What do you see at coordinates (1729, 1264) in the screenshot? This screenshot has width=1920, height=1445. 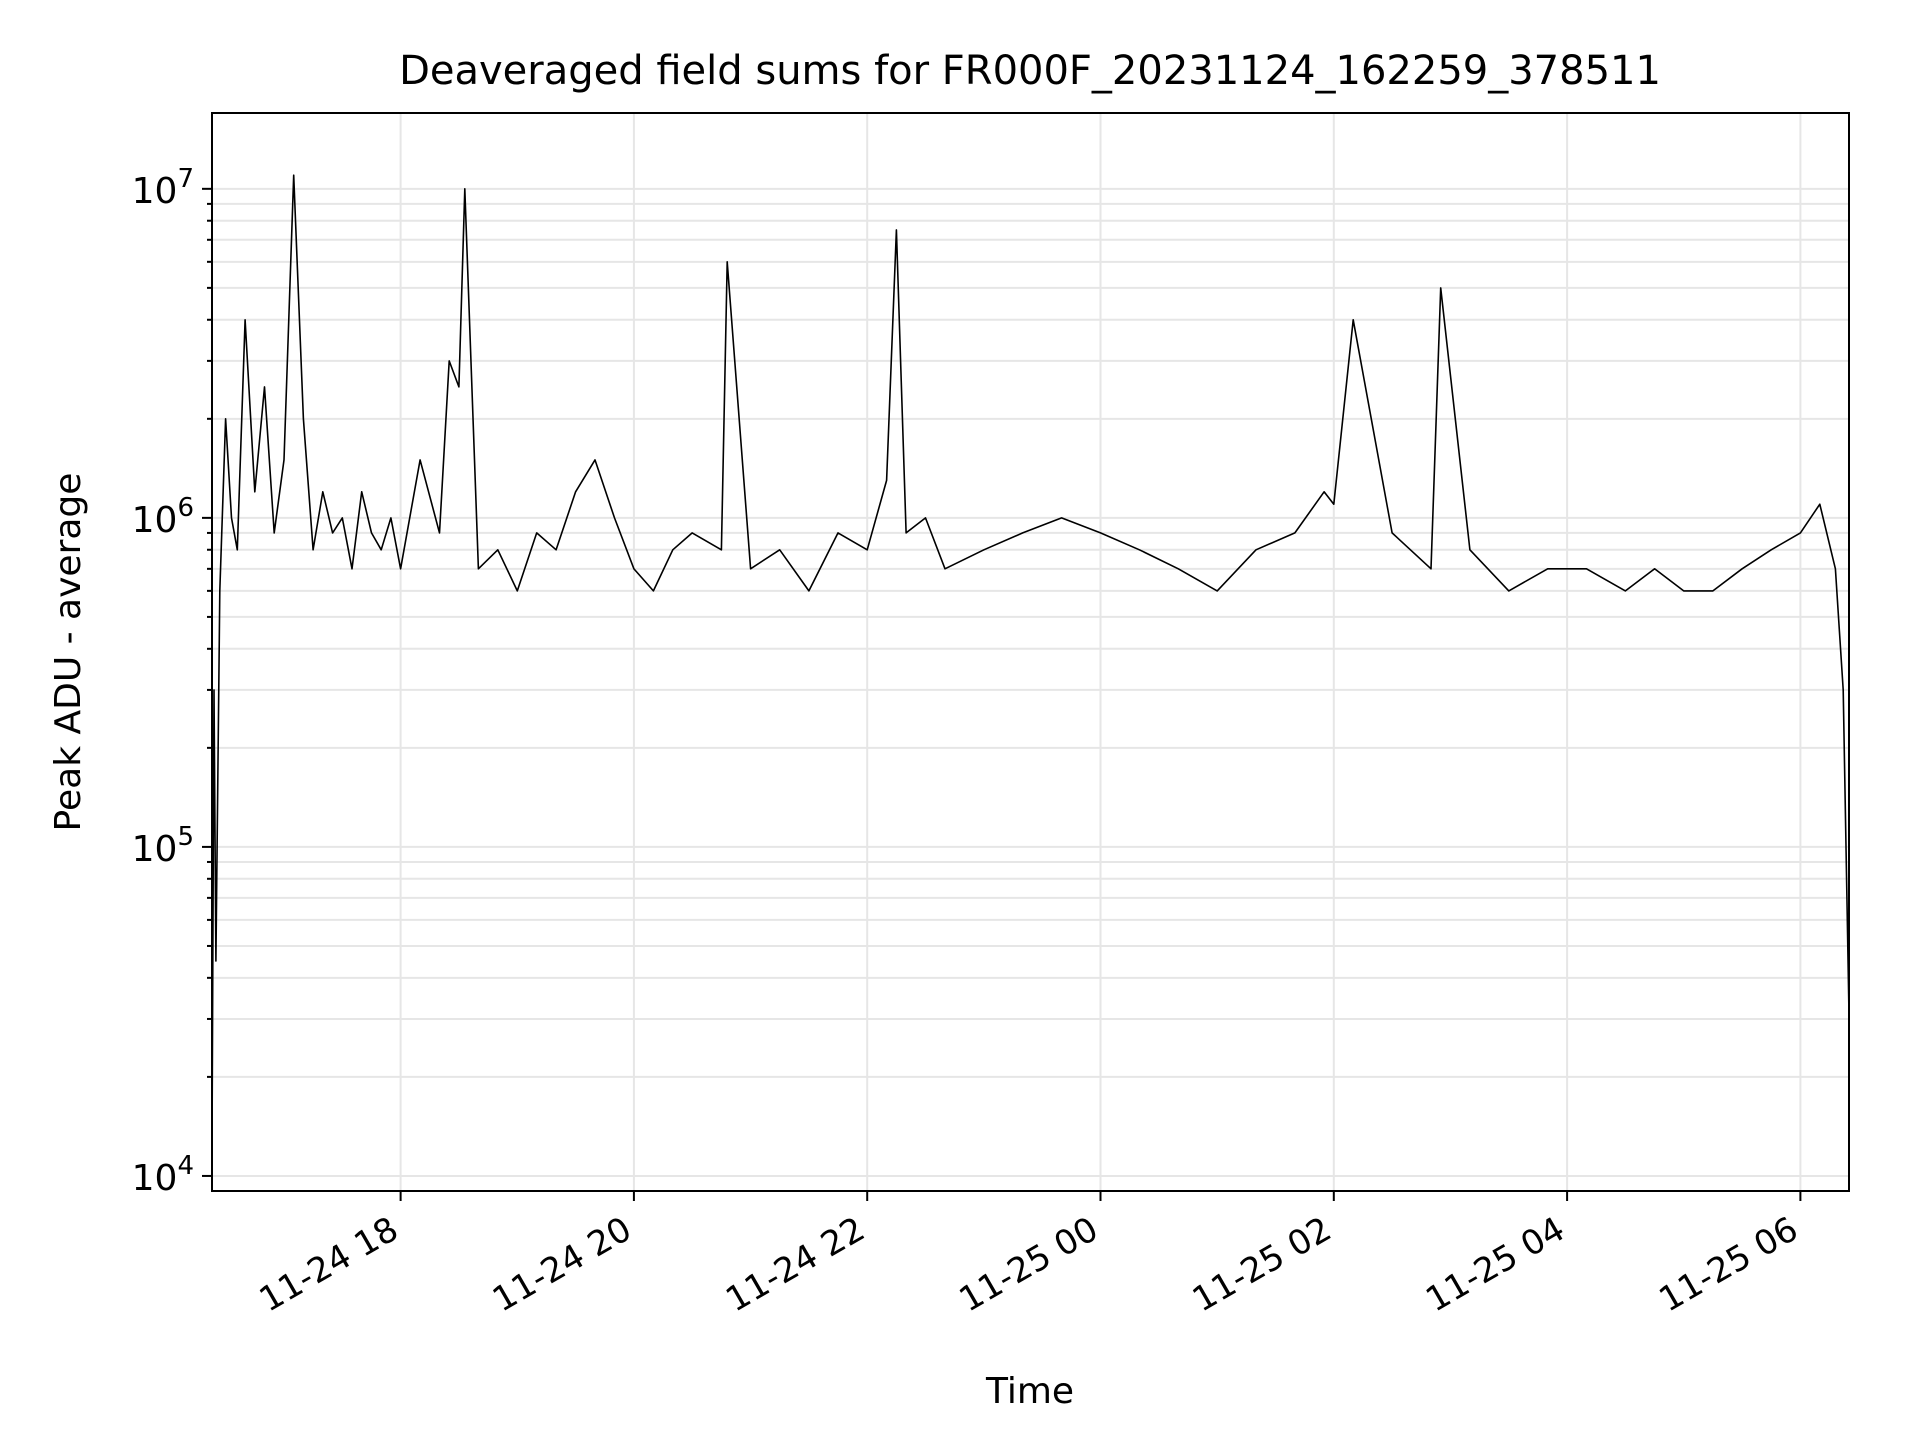 I see `x-tick-label: 11-25 06` at bounding box center [1729, 1264].